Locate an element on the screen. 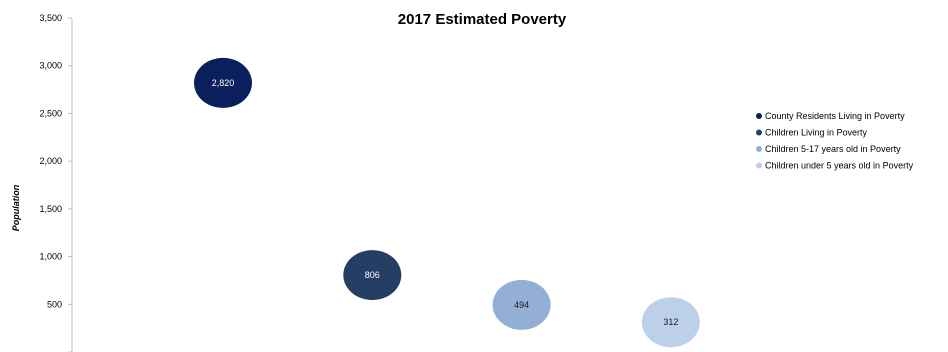 The image size is (948, 352). y-tick-label: 2,500 is located at coordinates (50, 113).